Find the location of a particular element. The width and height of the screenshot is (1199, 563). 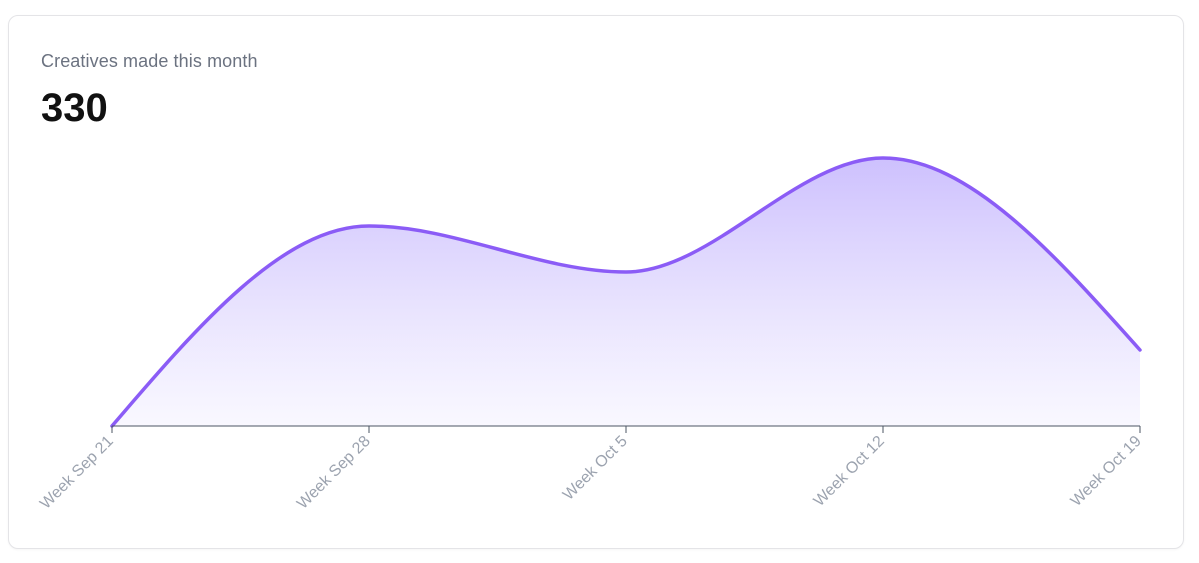

card-subtitle: Creatives made this month is located at coordinates (149, 61).